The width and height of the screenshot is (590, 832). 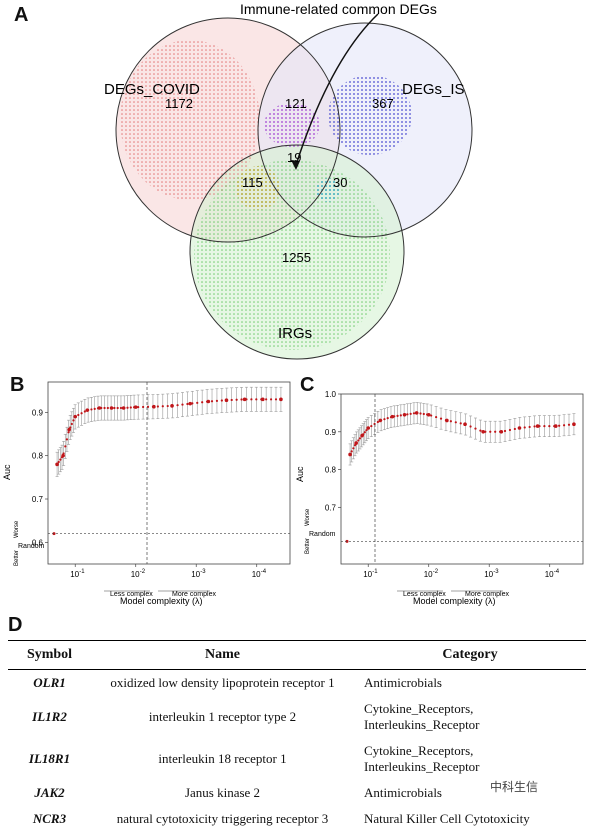 I want to click on panel-b-label: B, so click(x=17, y=385).